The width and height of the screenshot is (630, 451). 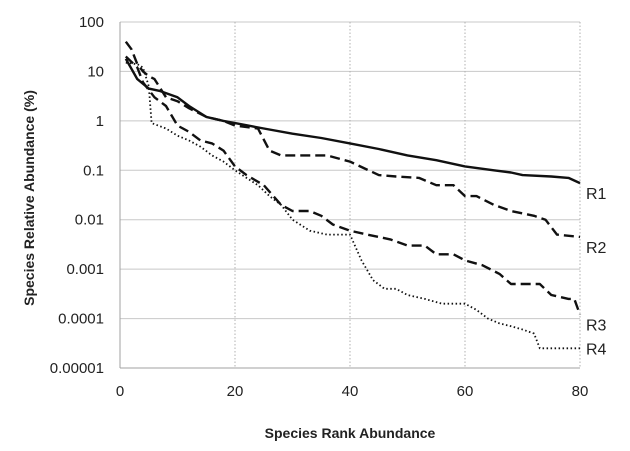 What do you see at coordinates (235, 391) in the screenshot?
I see `x-tick-label: 20` at bounding box center [235, 391].